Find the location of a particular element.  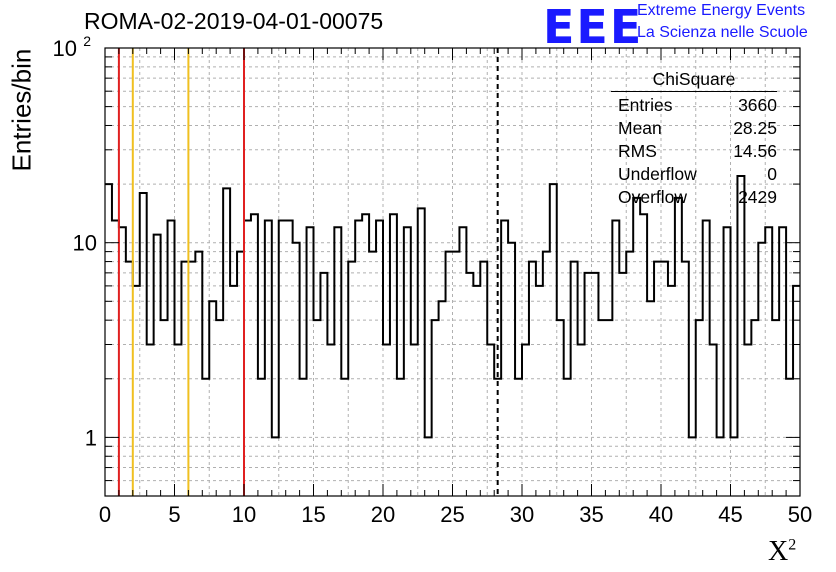

x-tick-label: 20 is located at coordinates (383, 514).